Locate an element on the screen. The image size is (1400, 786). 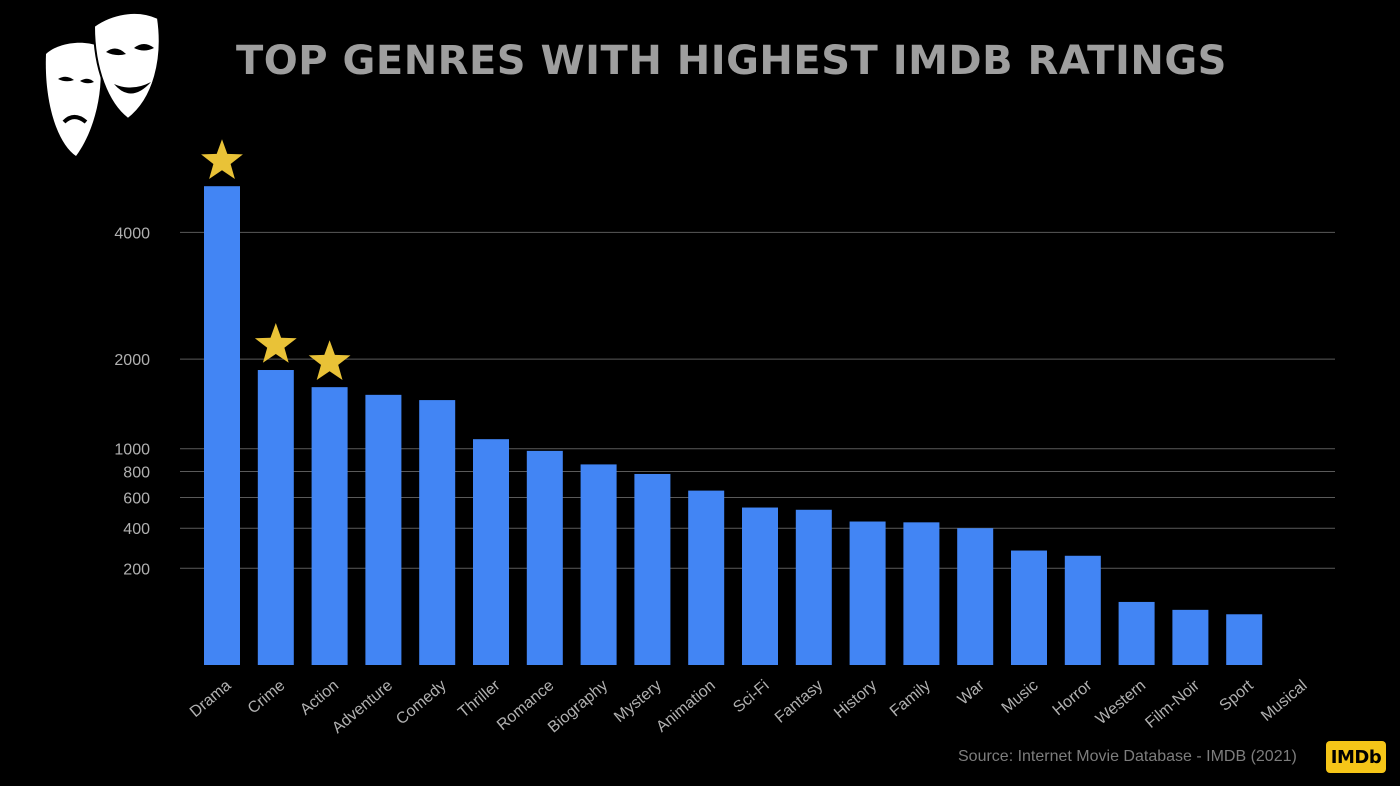
bar-music is located at coordinates (1029, 607).